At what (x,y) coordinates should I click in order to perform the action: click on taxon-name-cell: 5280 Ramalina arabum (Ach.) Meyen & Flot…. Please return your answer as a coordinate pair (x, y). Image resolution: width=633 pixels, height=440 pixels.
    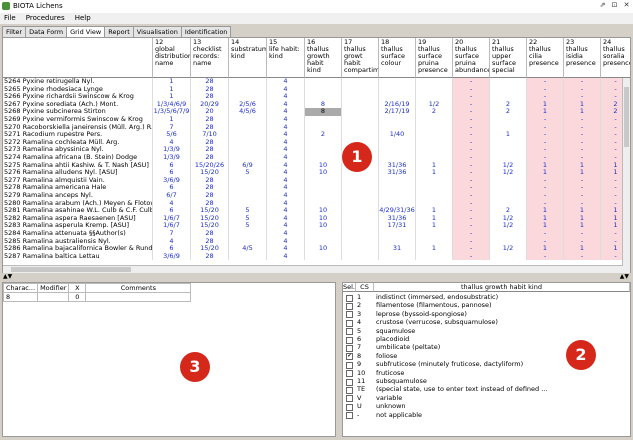
    Looking at the image, I should click on (78, 203).